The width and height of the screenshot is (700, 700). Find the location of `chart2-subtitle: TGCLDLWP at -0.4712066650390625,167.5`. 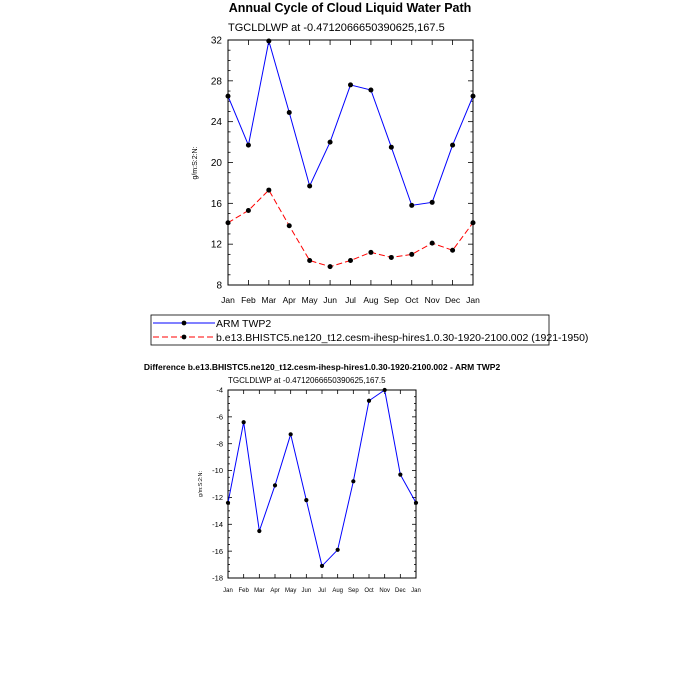

chart2-subtitle: TGCLDLWP at -0.4712066650390625,167.5 is located at coordinates (307, 380).